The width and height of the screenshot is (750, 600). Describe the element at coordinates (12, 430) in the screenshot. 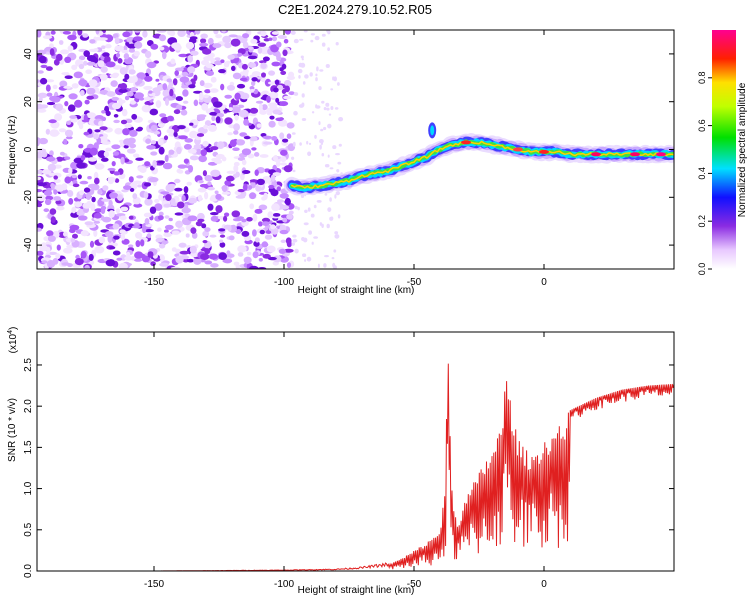

I see `bottom-y-axis-label: SNR (10 * v/v)` at that location.